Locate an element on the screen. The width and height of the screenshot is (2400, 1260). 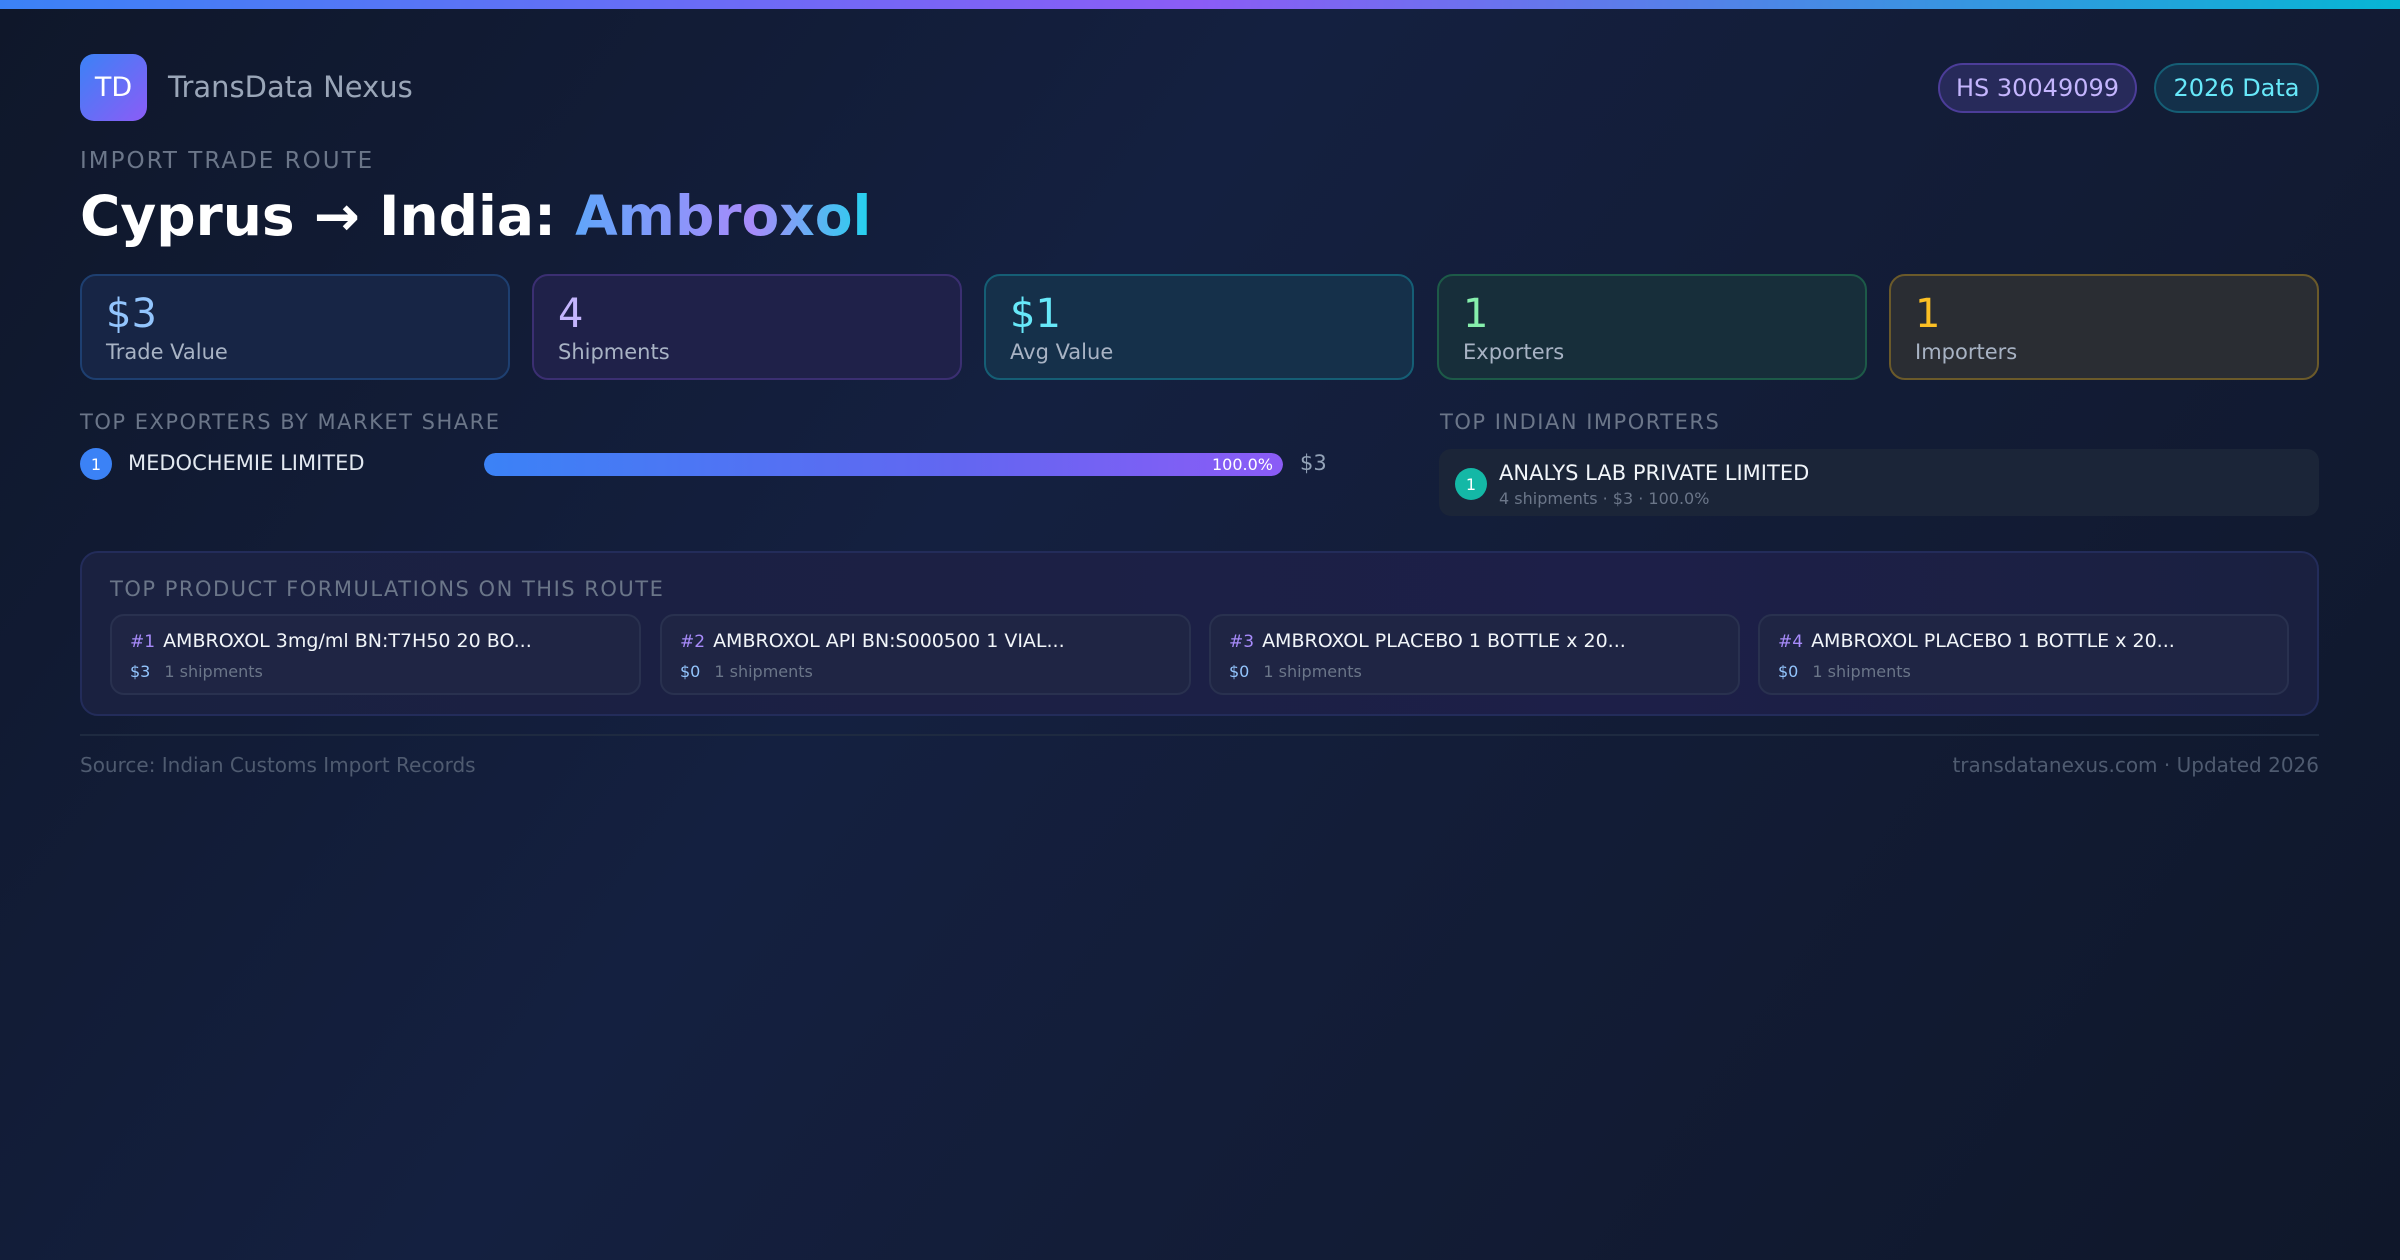
accent-bar is located at coordinates (1200, 4).